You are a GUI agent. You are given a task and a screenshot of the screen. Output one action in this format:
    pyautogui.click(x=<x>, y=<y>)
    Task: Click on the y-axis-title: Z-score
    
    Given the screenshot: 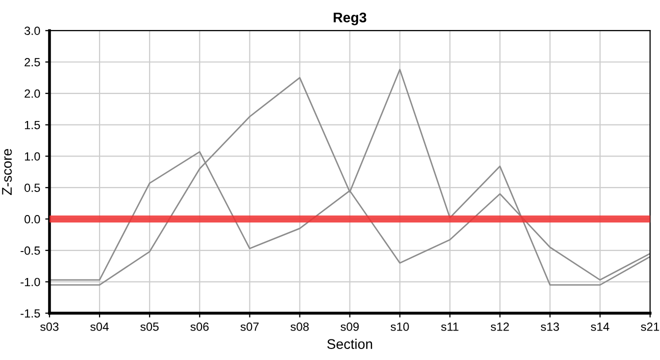 What is the action you would take?
    pyautogui.click(x=7, y=171)
    